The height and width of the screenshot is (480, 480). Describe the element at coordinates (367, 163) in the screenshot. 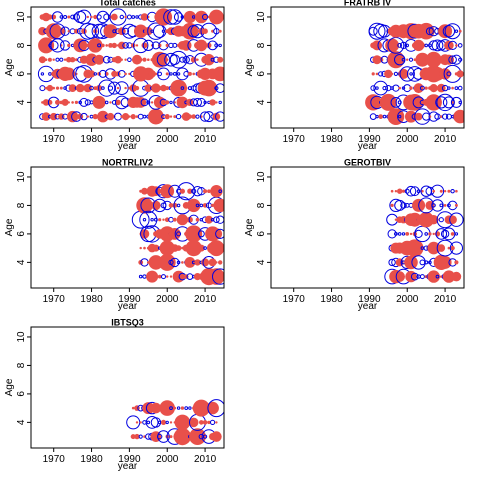

I see `panel-title: GEROTBIV` at that location.